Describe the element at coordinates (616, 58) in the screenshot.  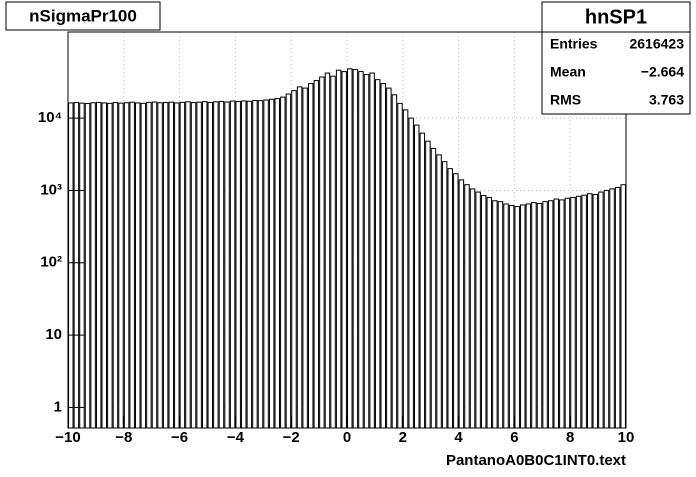
I see `stats-box` at that location.